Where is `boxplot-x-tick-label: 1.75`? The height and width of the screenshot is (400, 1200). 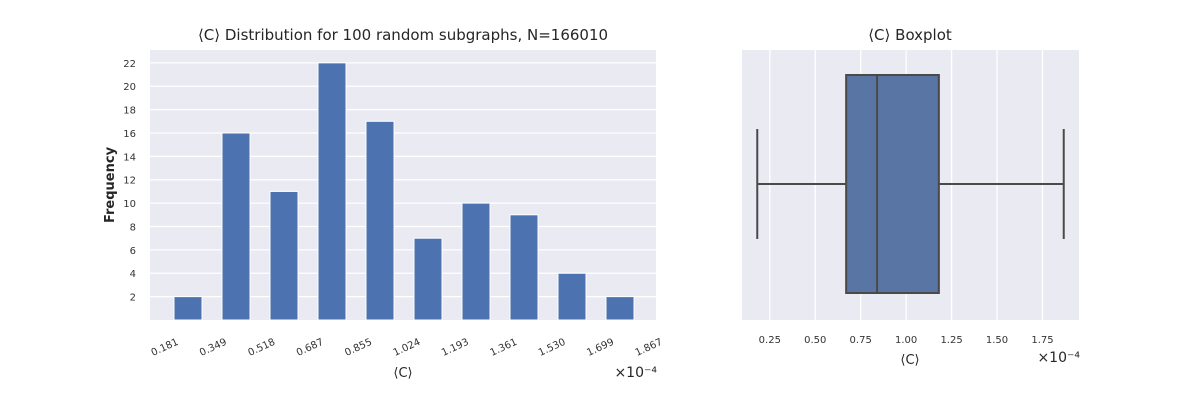 boxplot-x-tick-label: 1.75 is located at coordinates (1042, 340).